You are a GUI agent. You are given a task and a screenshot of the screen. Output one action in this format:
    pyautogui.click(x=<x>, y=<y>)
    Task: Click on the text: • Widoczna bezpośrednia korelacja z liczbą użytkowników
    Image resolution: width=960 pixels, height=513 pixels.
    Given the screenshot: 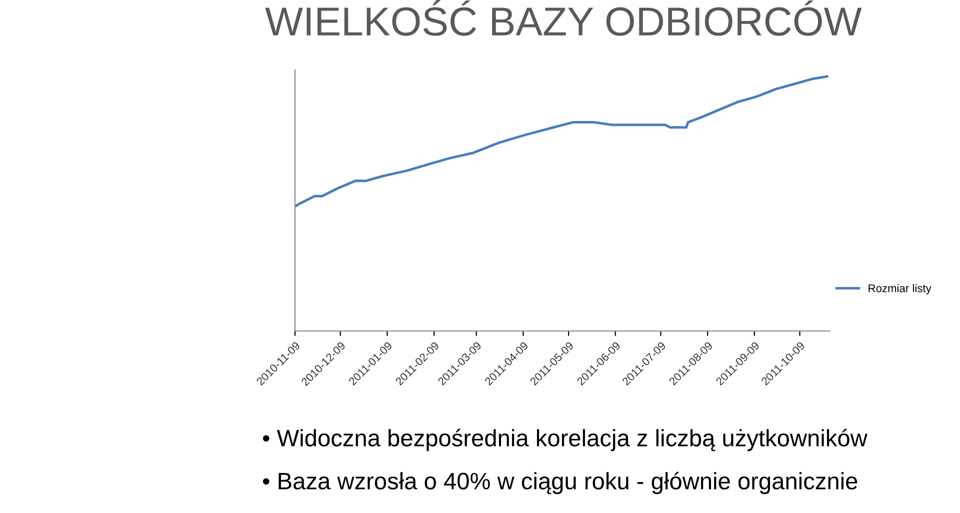 What is the action you would take?
    pyautogui.click(x=565, y=440)
    